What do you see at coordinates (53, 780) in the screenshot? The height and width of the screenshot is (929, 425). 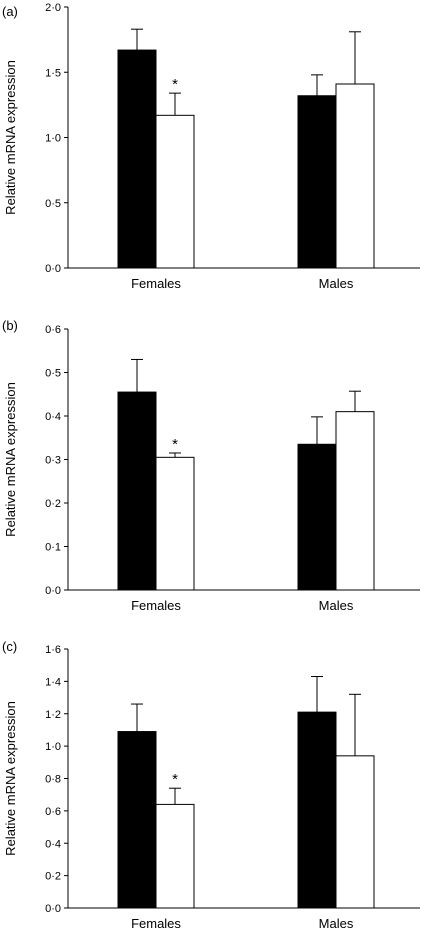 I see `y-tick-label: 0·8` at bounding box center [53, 780].